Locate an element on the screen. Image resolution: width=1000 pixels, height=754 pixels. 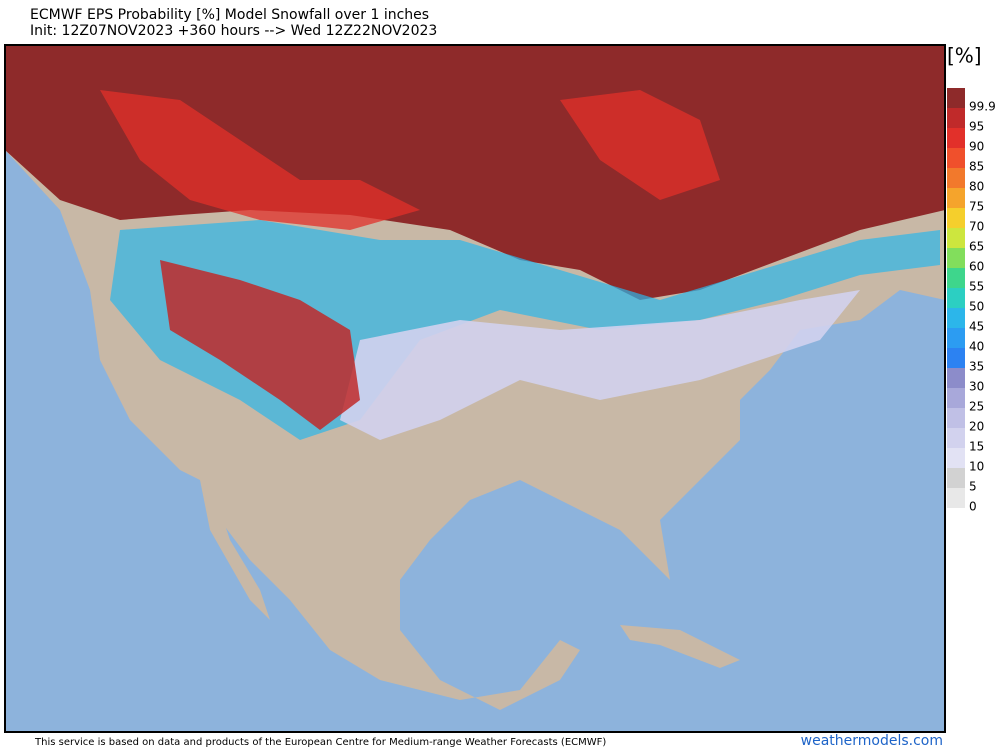
colorbar-label: 65 is located at coordinates (976, 247).